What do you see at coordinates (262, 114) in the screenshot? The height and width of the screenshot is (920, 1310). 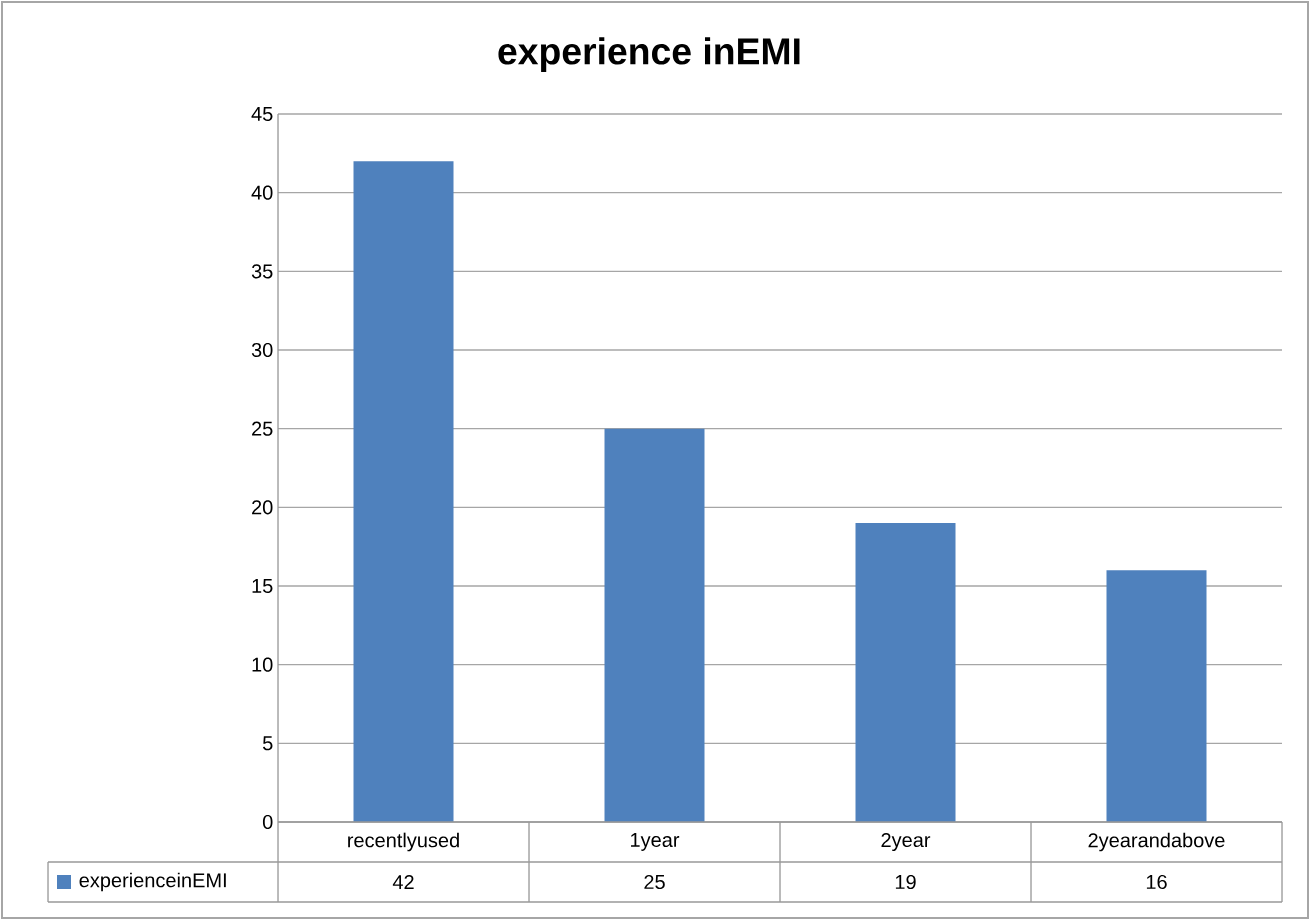 I see `y-tick-label: 45` at bounding box center [262, 114].